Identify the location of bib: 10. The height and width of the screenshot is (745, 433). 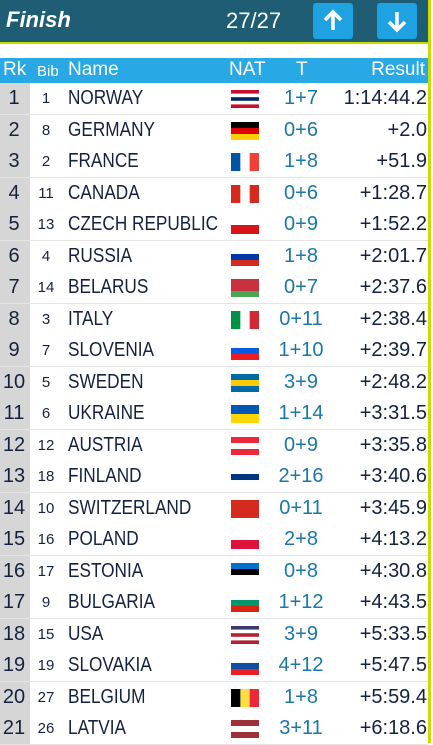
(46, 508).